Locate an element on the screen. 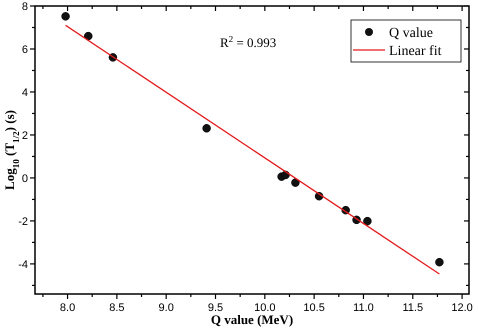  y-tick-label: -2 is located at coordinates (23, 222).